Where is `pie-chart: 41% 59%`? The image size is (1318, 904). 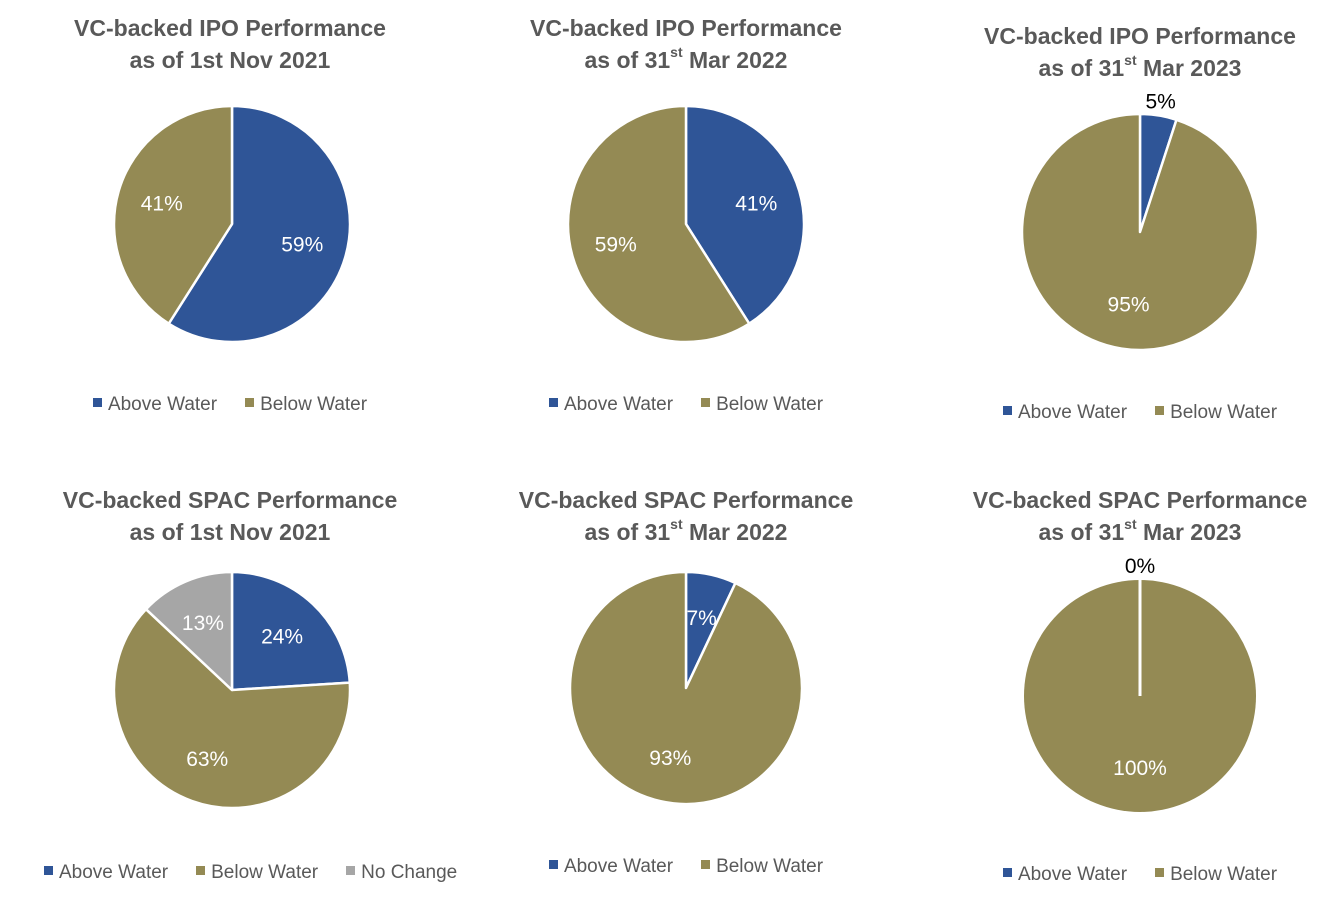 pie-chart: 41% 59% is located at coordinates (686, 224).